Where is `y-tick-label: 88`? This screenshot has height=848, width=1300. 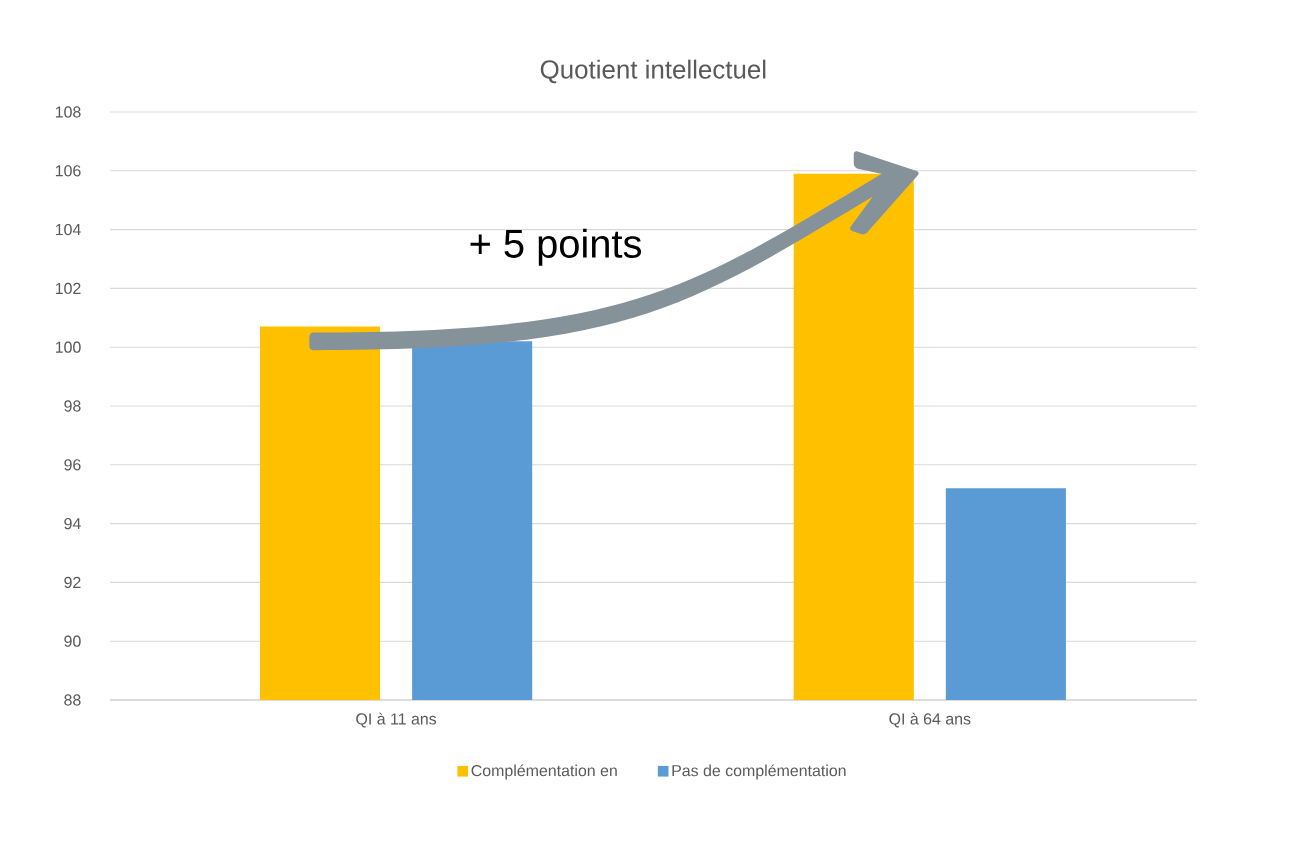
y-tick-label: 88 is located at coordinates (72, 700).